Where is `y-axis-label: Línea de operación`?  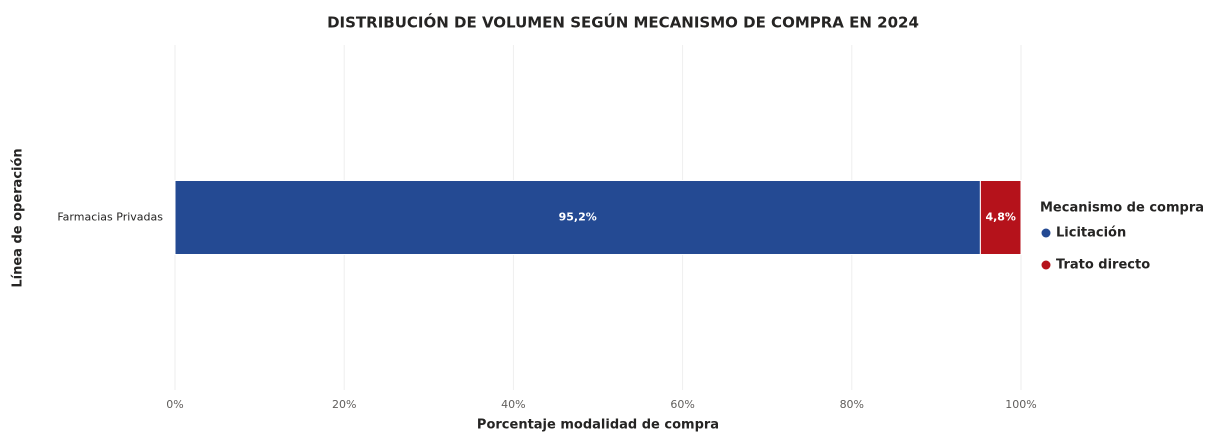
y-axis-label: Línea de operación is located at coordinates (18, 217).